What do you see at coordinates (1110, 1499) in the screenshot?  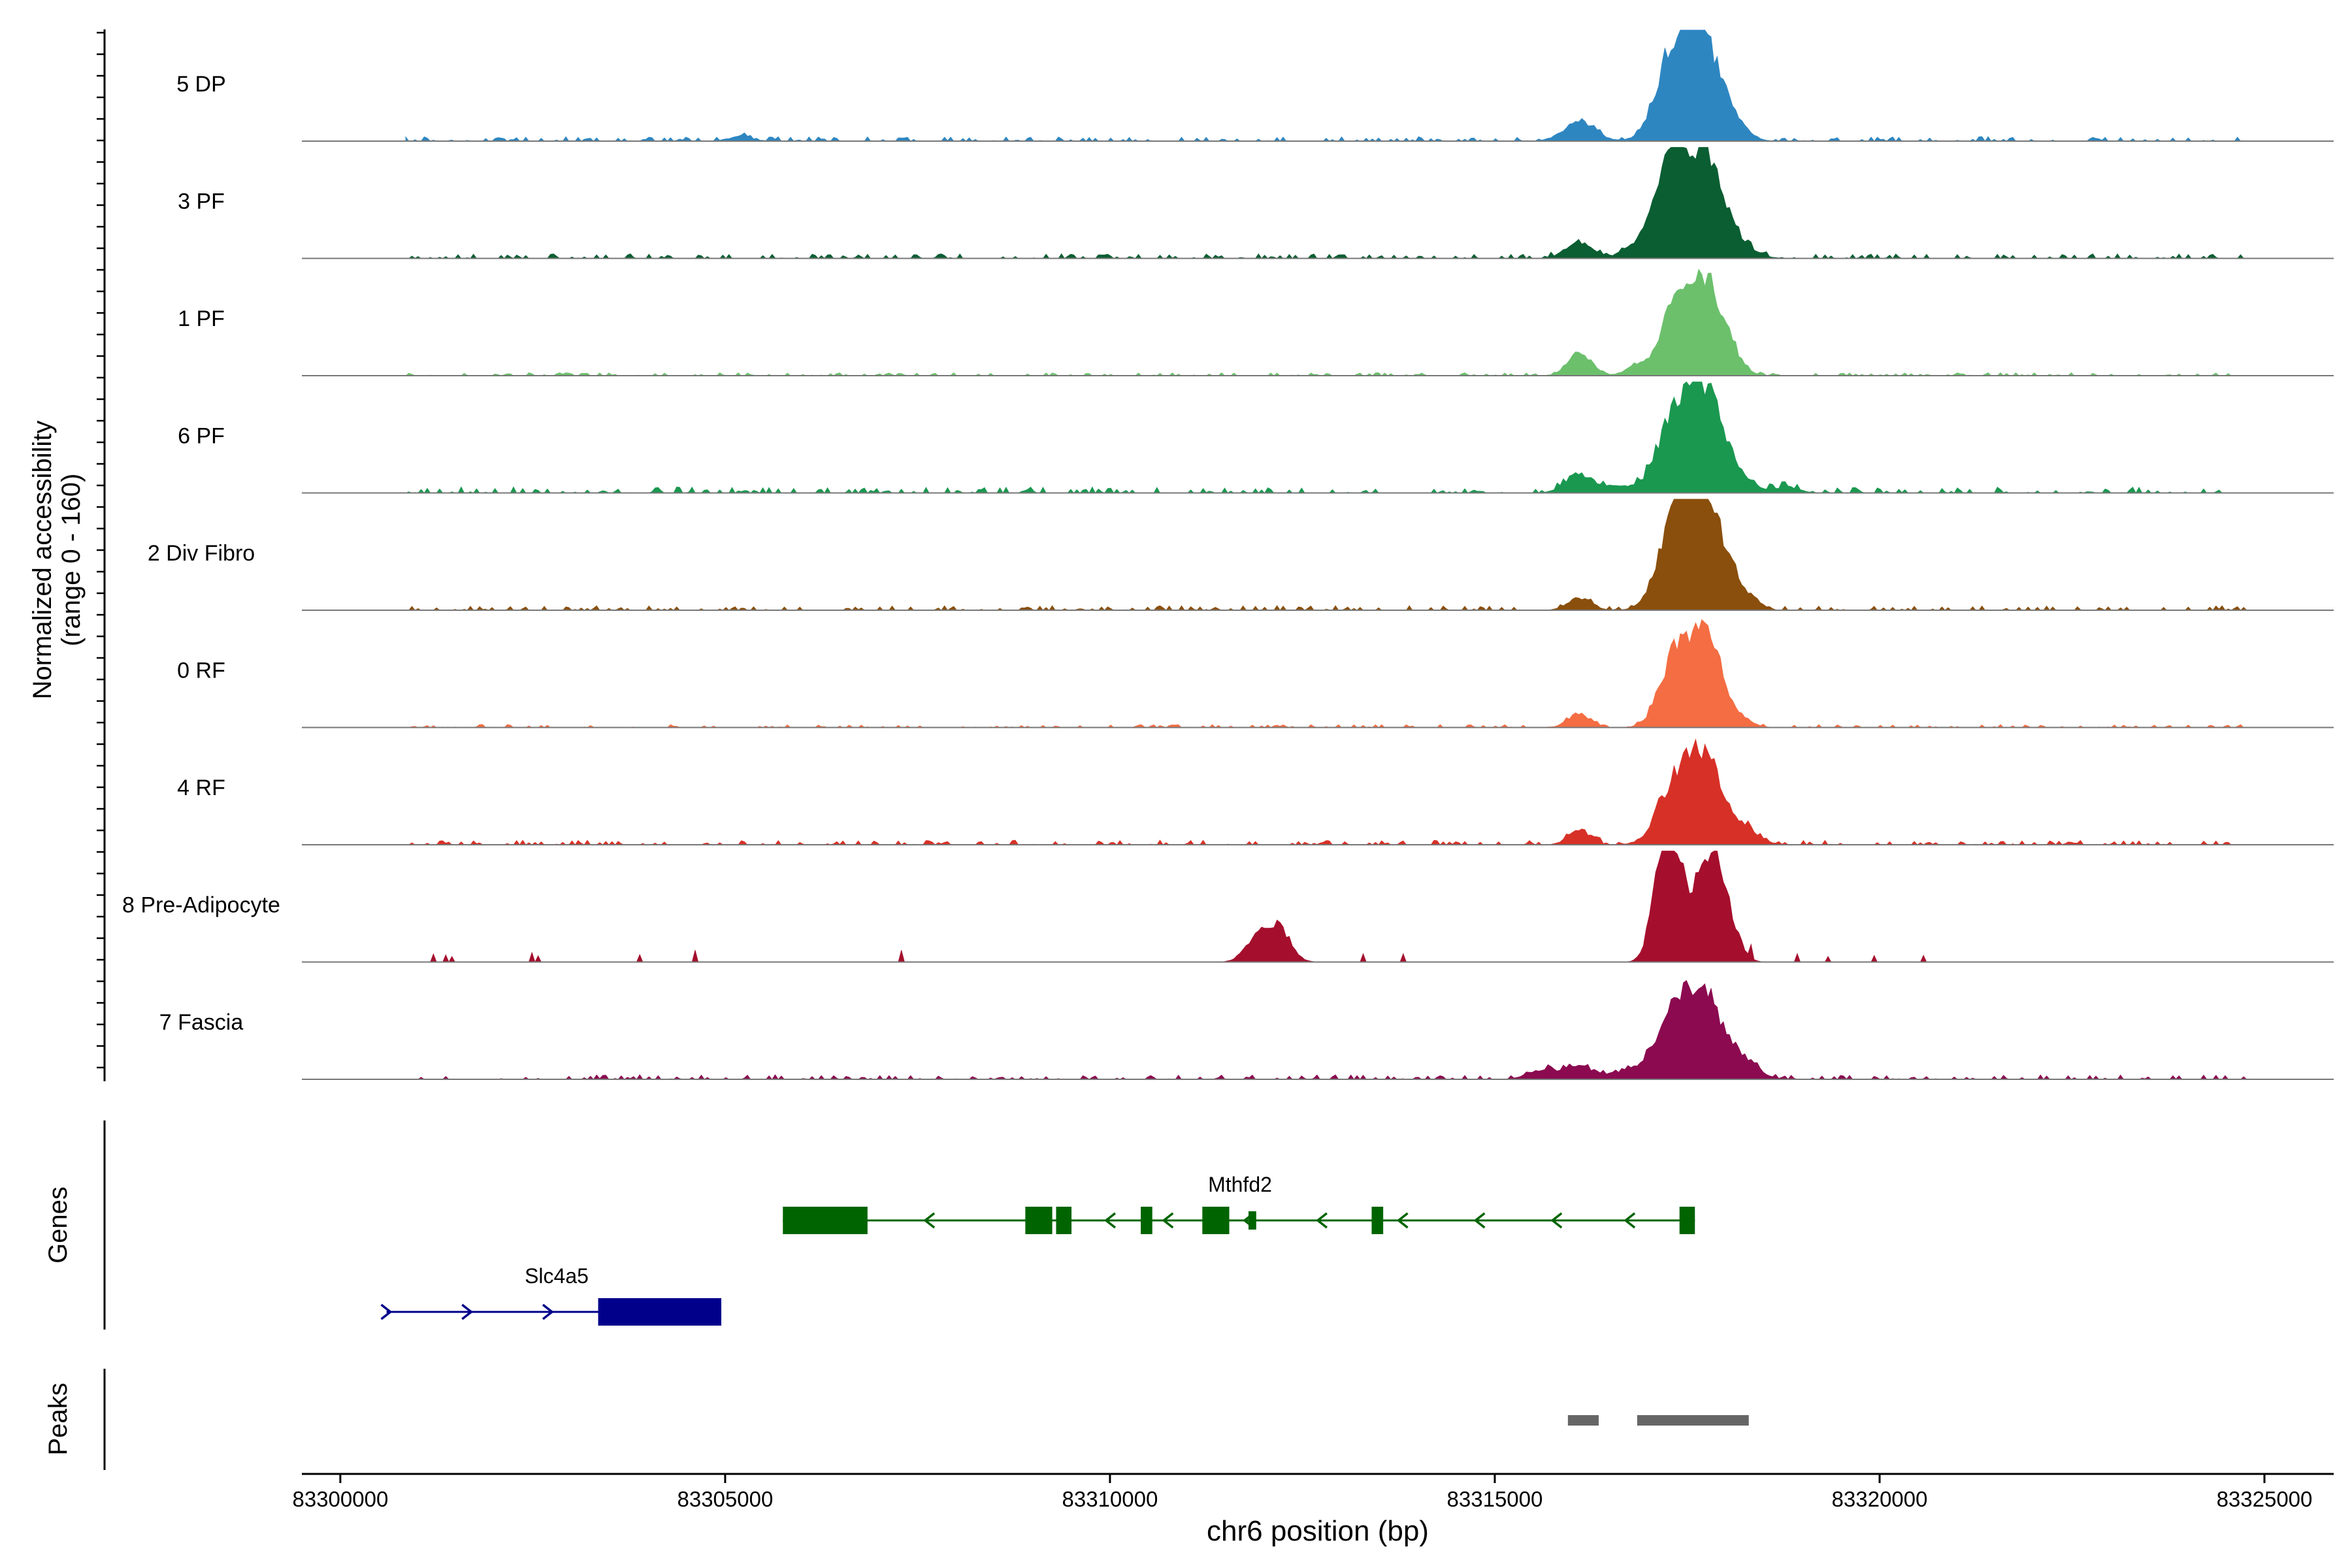 I see `x-tick-label: 83310000` at bounding box center [1110, 1499].